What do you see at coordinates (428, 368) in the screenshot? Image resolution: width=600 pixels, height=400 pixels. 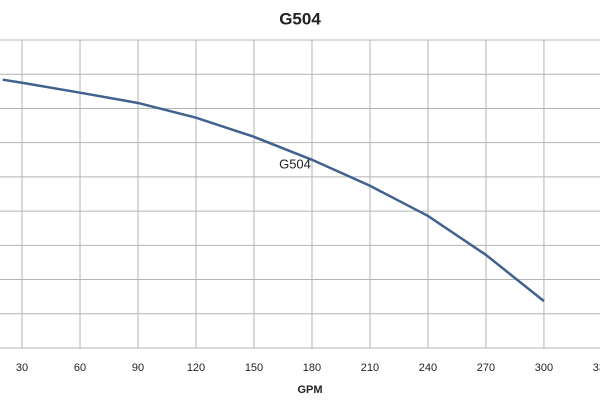 I see `x-tick-label: 240` at bounding box center [428, 368].